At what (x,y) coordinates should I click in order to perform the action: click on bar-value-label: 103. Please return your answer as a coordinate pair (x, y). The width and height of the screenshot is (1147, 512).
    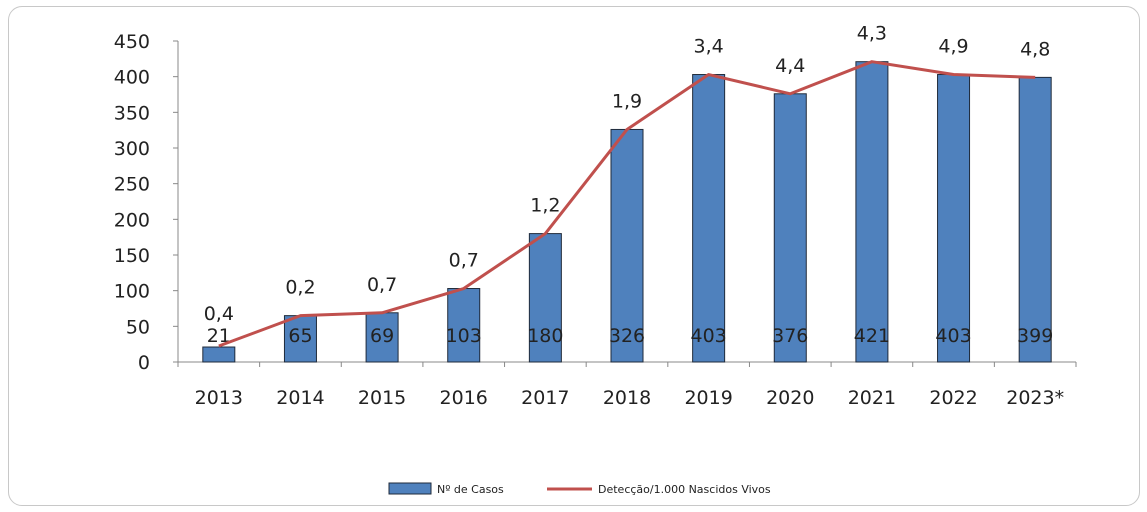
    Looking at the image, I should click on (464, 336).